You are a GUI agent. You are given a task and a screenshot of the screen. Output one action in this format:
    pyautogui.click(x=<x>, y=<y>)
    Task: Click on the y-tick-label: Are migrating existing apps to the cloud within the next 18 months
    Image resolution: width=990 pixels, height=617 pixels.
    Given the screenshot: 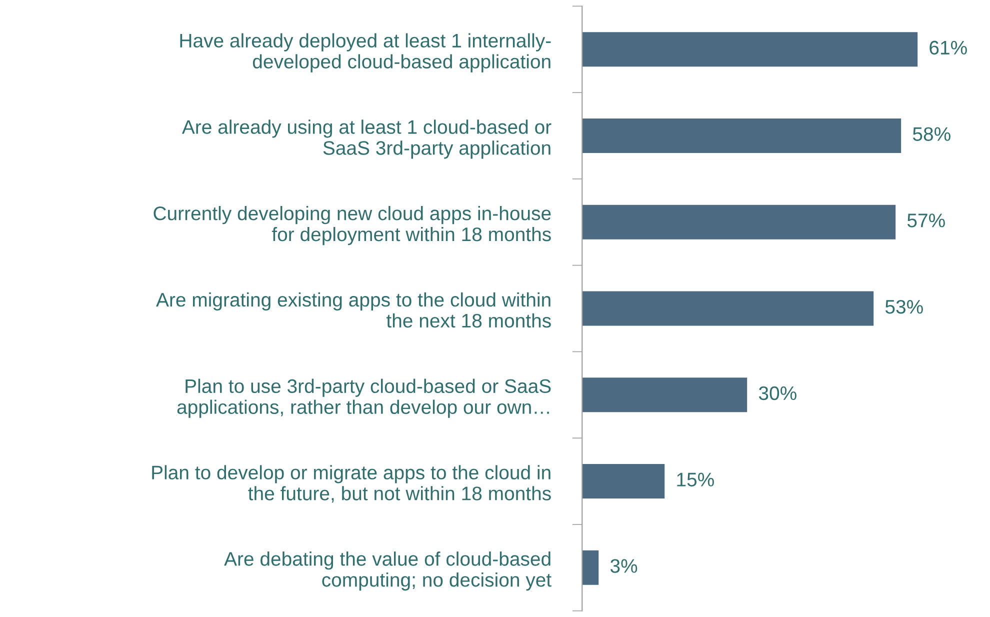 What is the action you would take?
    pyautogui.click(x=353, y=310)
    